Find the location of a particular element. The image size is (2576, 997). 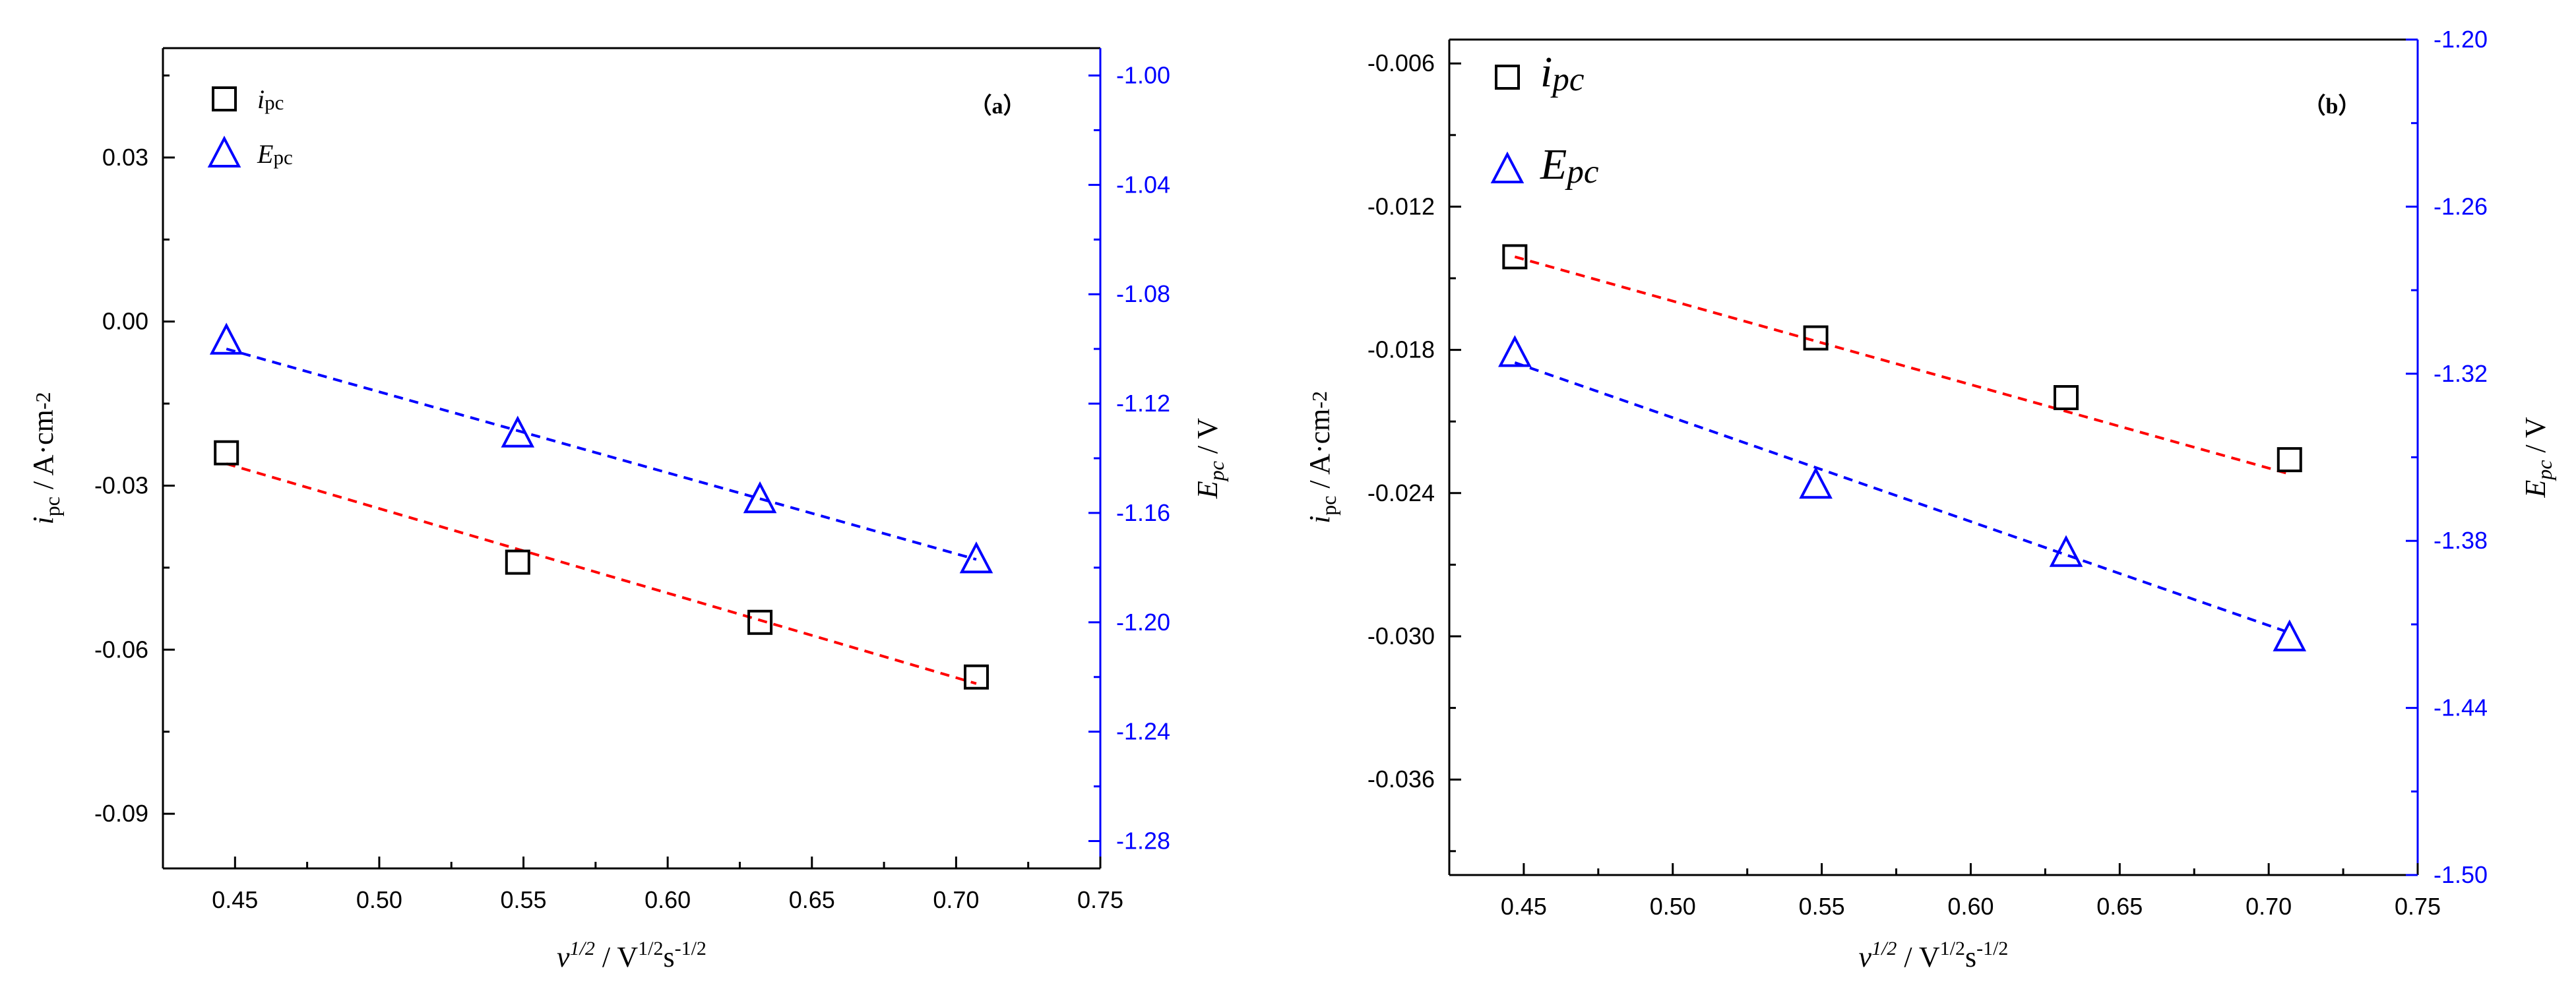

right-y-tick-label: -1.50 is located at coordinates (2461, 874).